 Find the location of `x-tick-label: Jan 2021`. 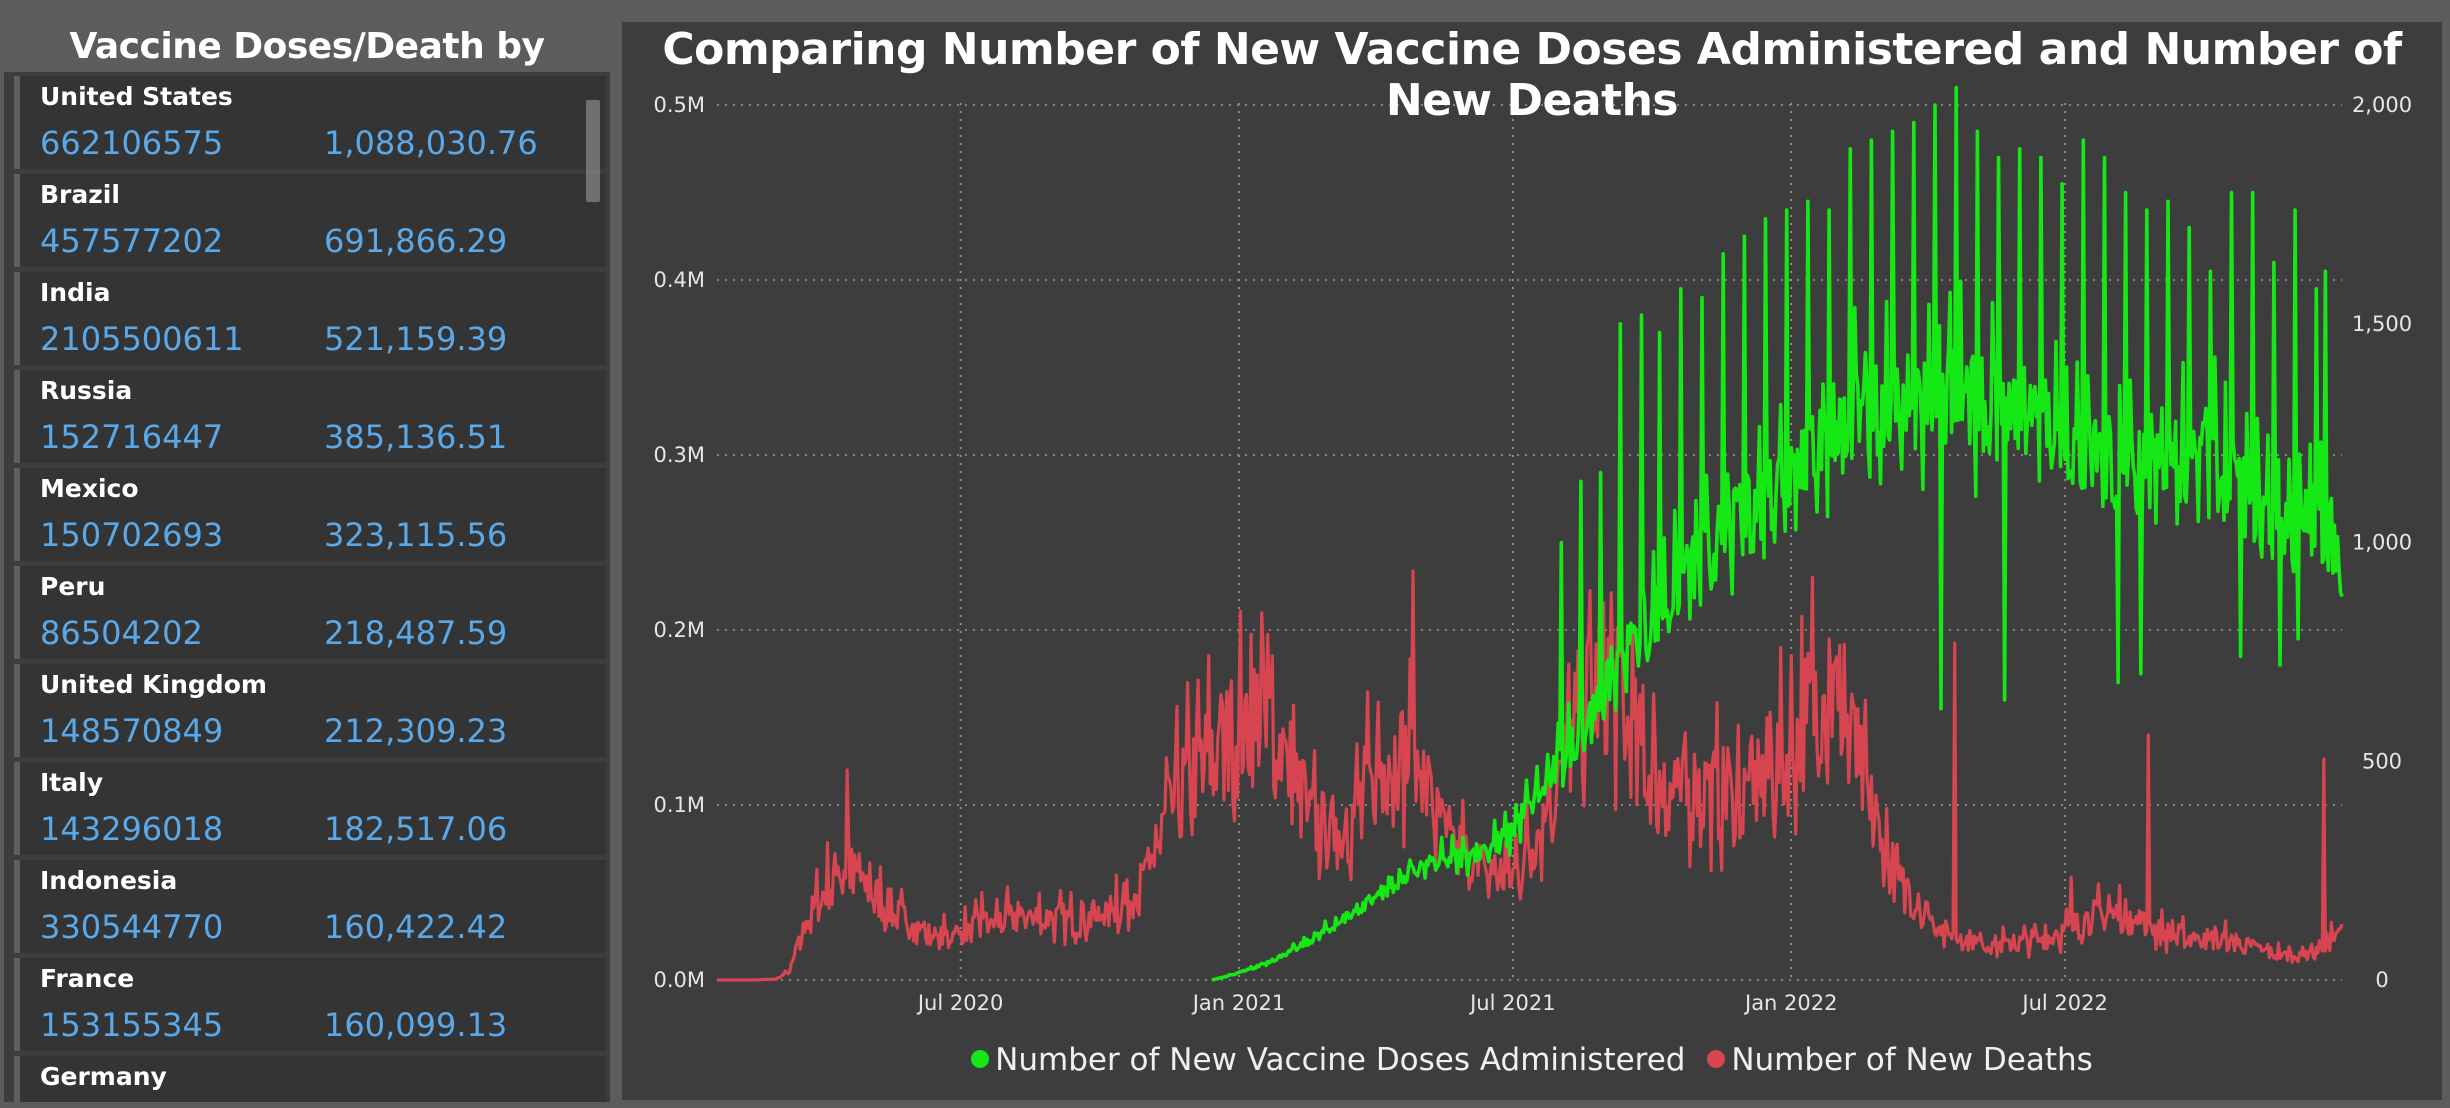

x-tick-label: Jan 2021 is located at coordinates (1238, 1003).